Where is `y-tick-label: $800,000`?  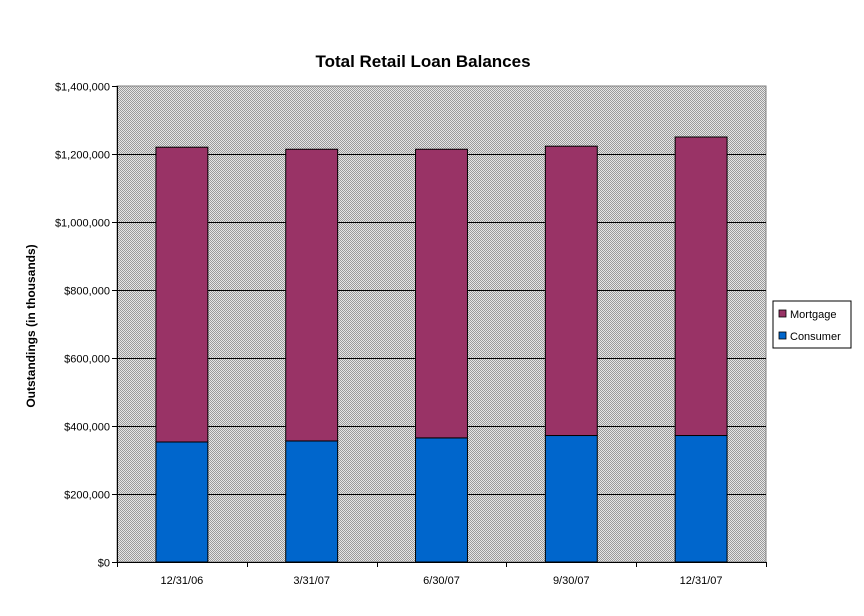
y-tick-label: $800,000 is located at coordinates (87, 292).